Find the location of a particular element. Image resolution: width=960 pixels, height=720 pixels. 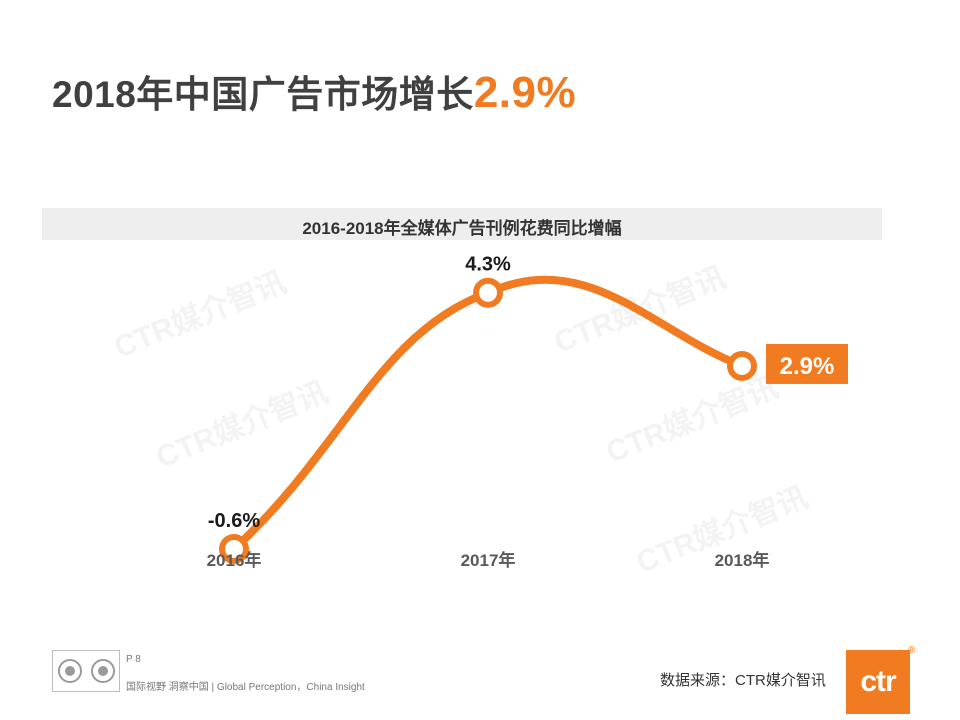

data-label: 4.3% is located at coordinates (488, 265).